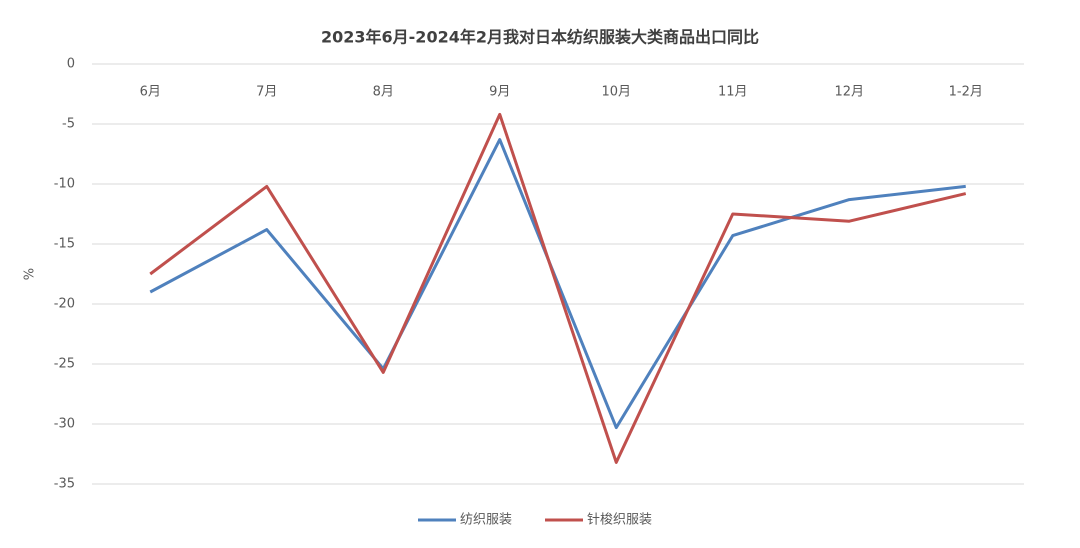 This screenshot has width=1080, height=548. I want to click on y-tick-label: -30, so click(64, 424).